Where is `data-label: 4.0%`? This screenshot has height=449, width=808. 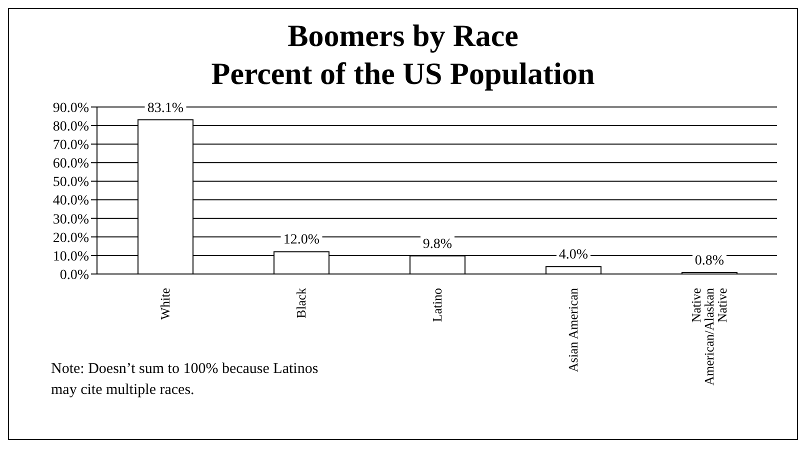
data-label: 4.0% is located at coordinates (573, 255).